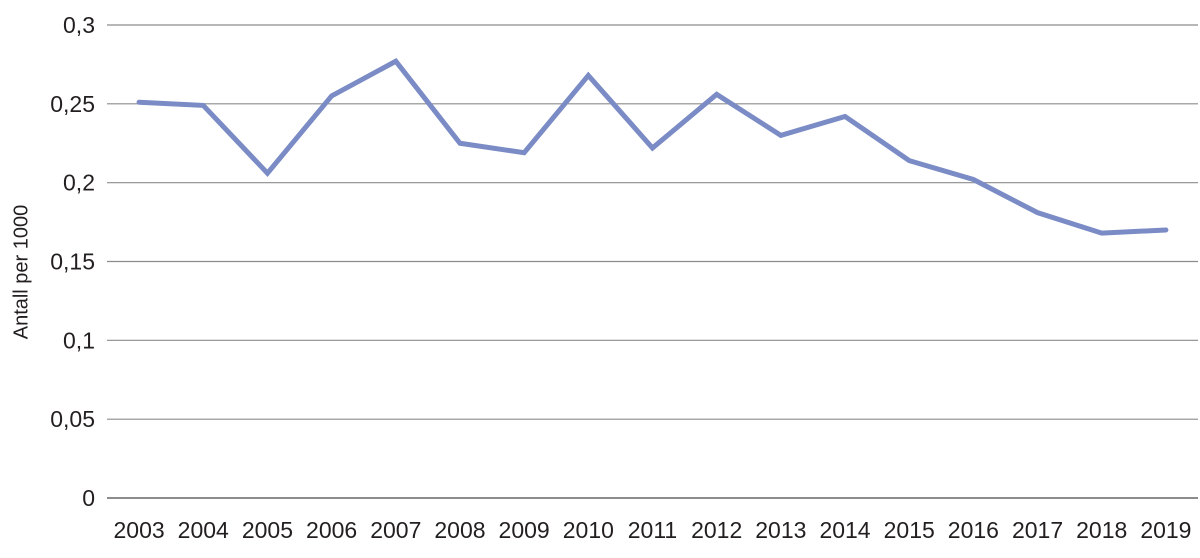 This screenshot has width=1200, height=558. Describe the element at coordinates (1165, 530) in the screenshot. I see `x-tick-label: 2019` at that location.